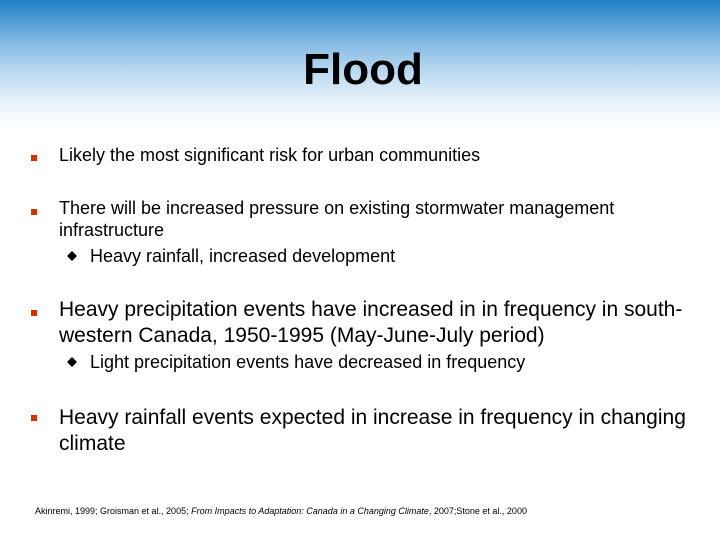 This screenshot has width=720, height=540. What do you see at coordinates (477, 511) in the screenshot?
I see `footnote-part-2: , 2007;Stone et al., 2000` at bounding box center [477, 511].